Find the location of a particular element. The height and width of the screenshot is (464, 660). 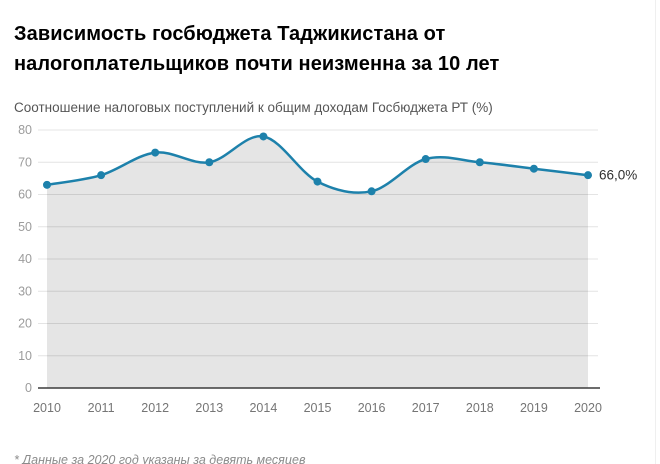

y-tick-label: 30 is located at coordinates (25, 291).